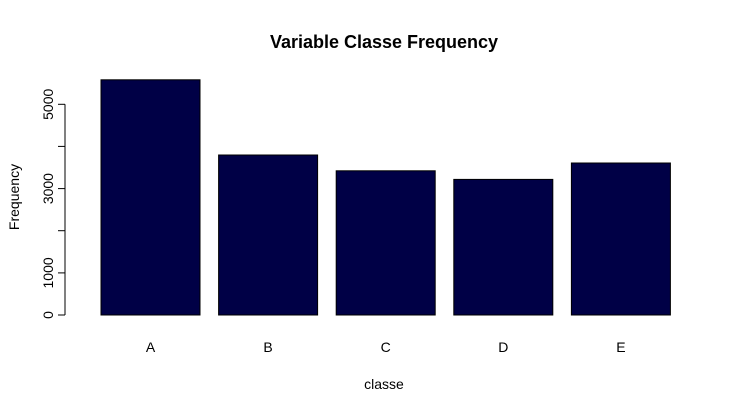  What do you see at coordinates (48, 272) in the screenshot?
I see `y-tick-label: 1000` at bounding box center [48, 272].